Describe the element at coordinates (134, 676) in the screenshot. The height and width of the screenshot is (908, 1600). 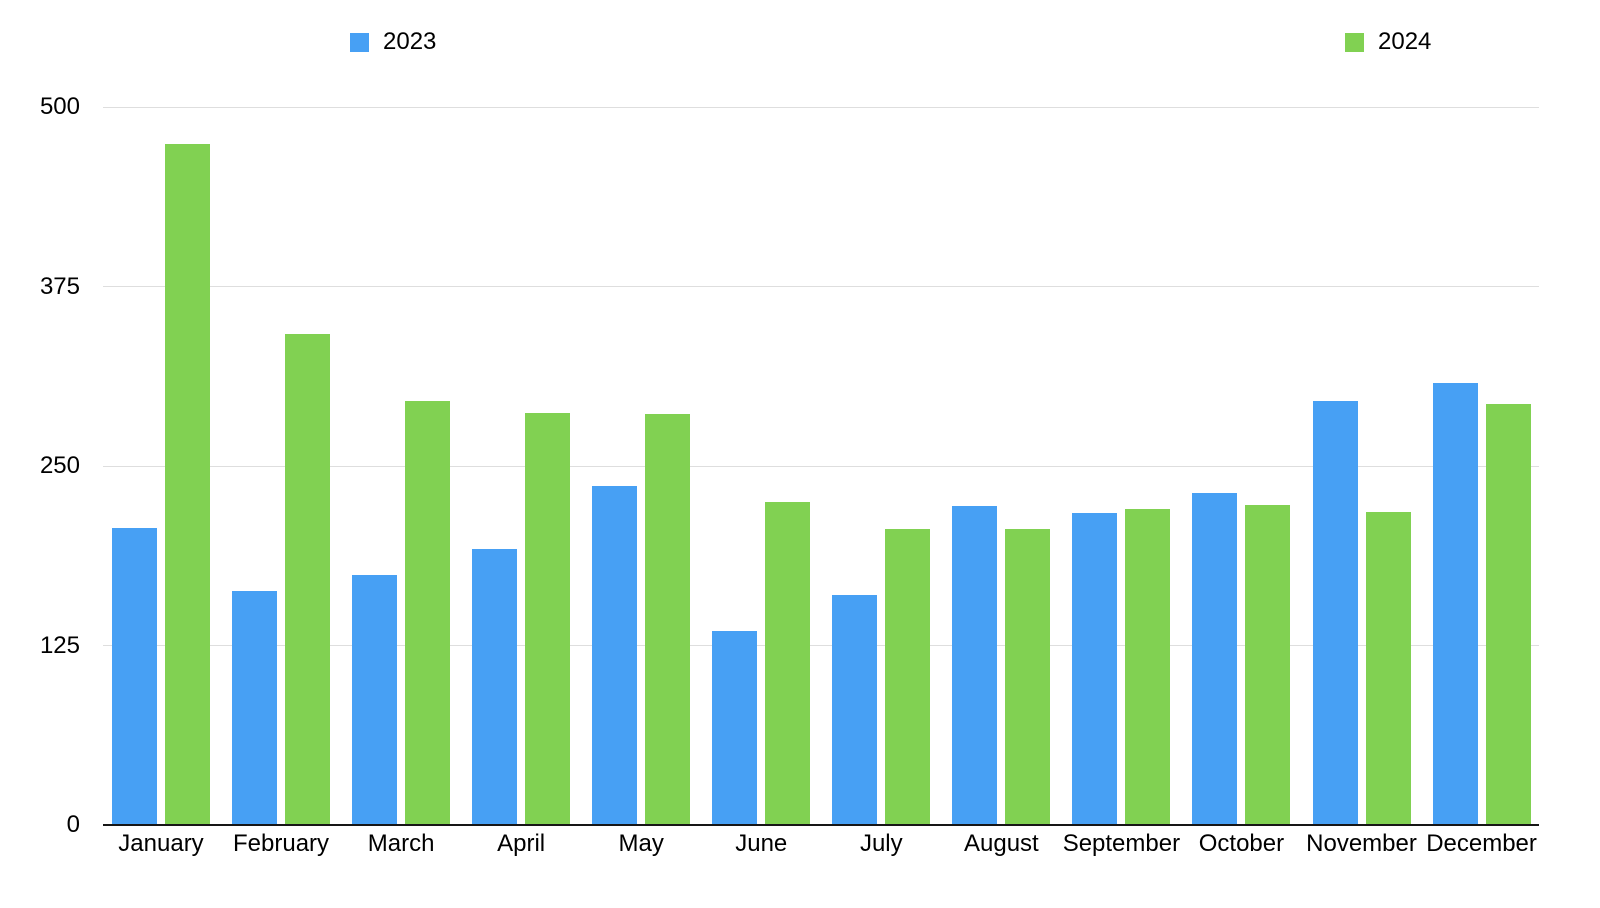
I see `bar-january-2023` at that location.